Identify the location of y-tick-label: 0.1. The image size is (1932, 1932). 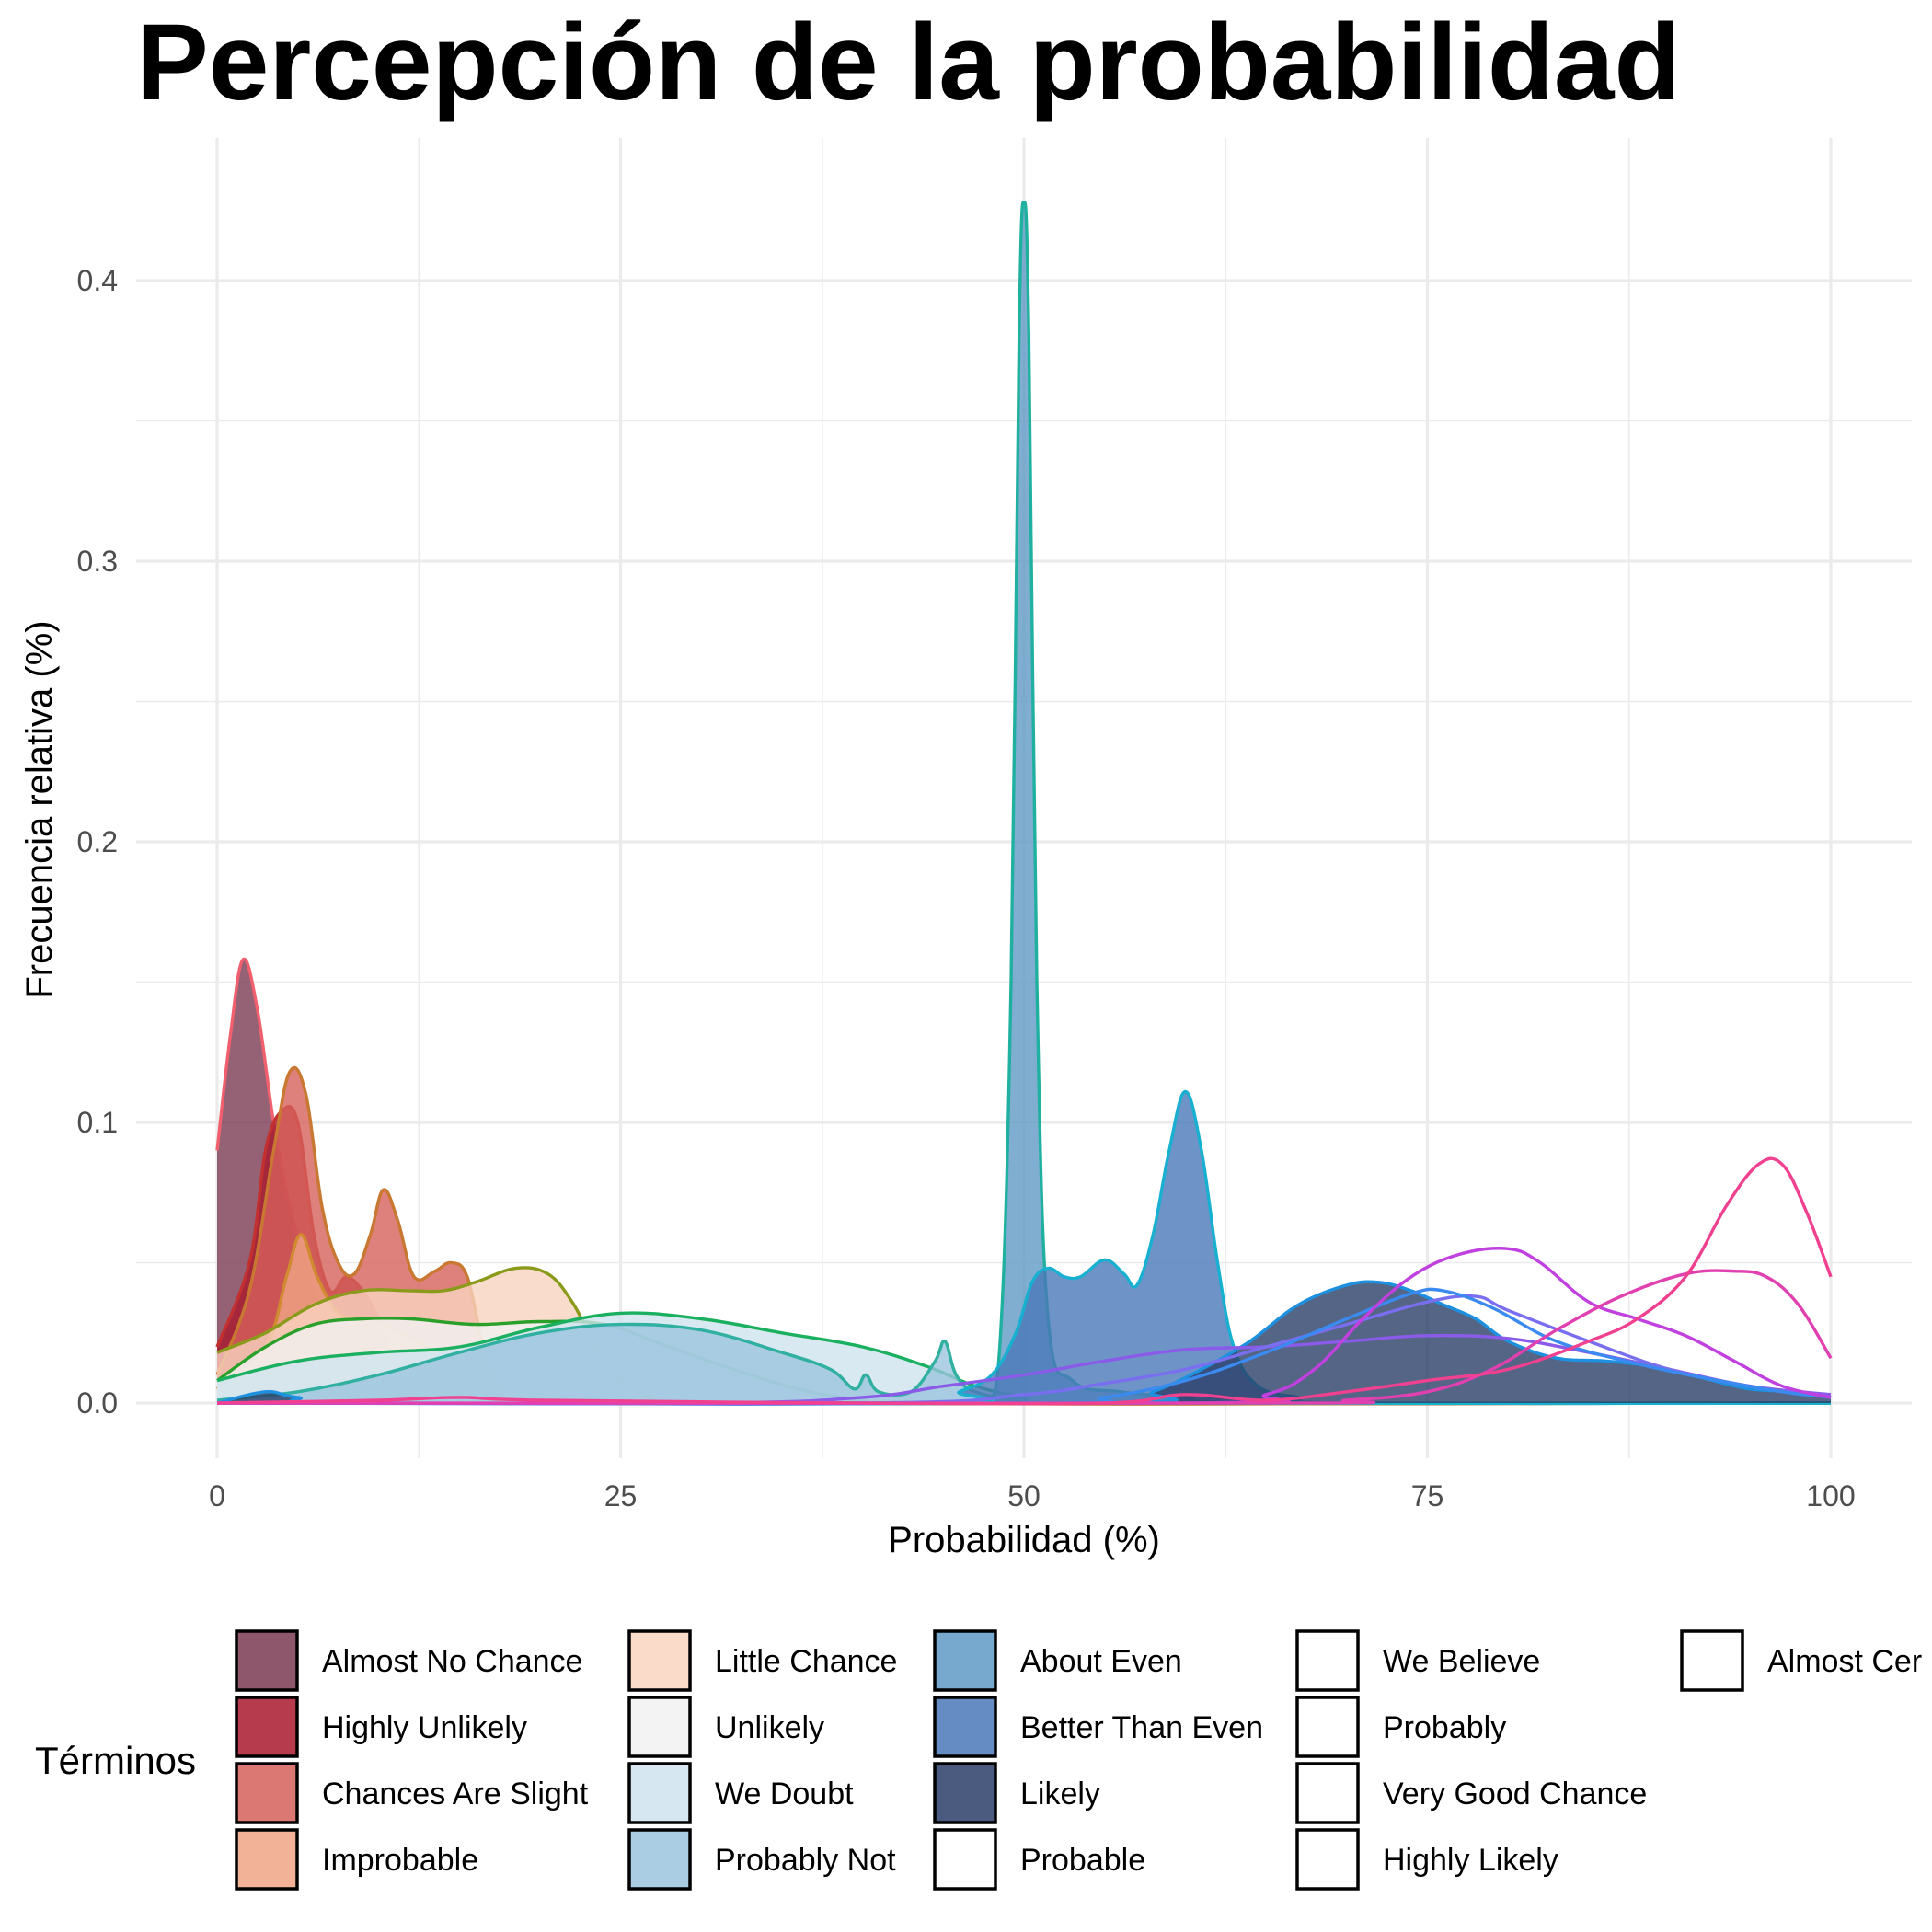
(97, 1122).